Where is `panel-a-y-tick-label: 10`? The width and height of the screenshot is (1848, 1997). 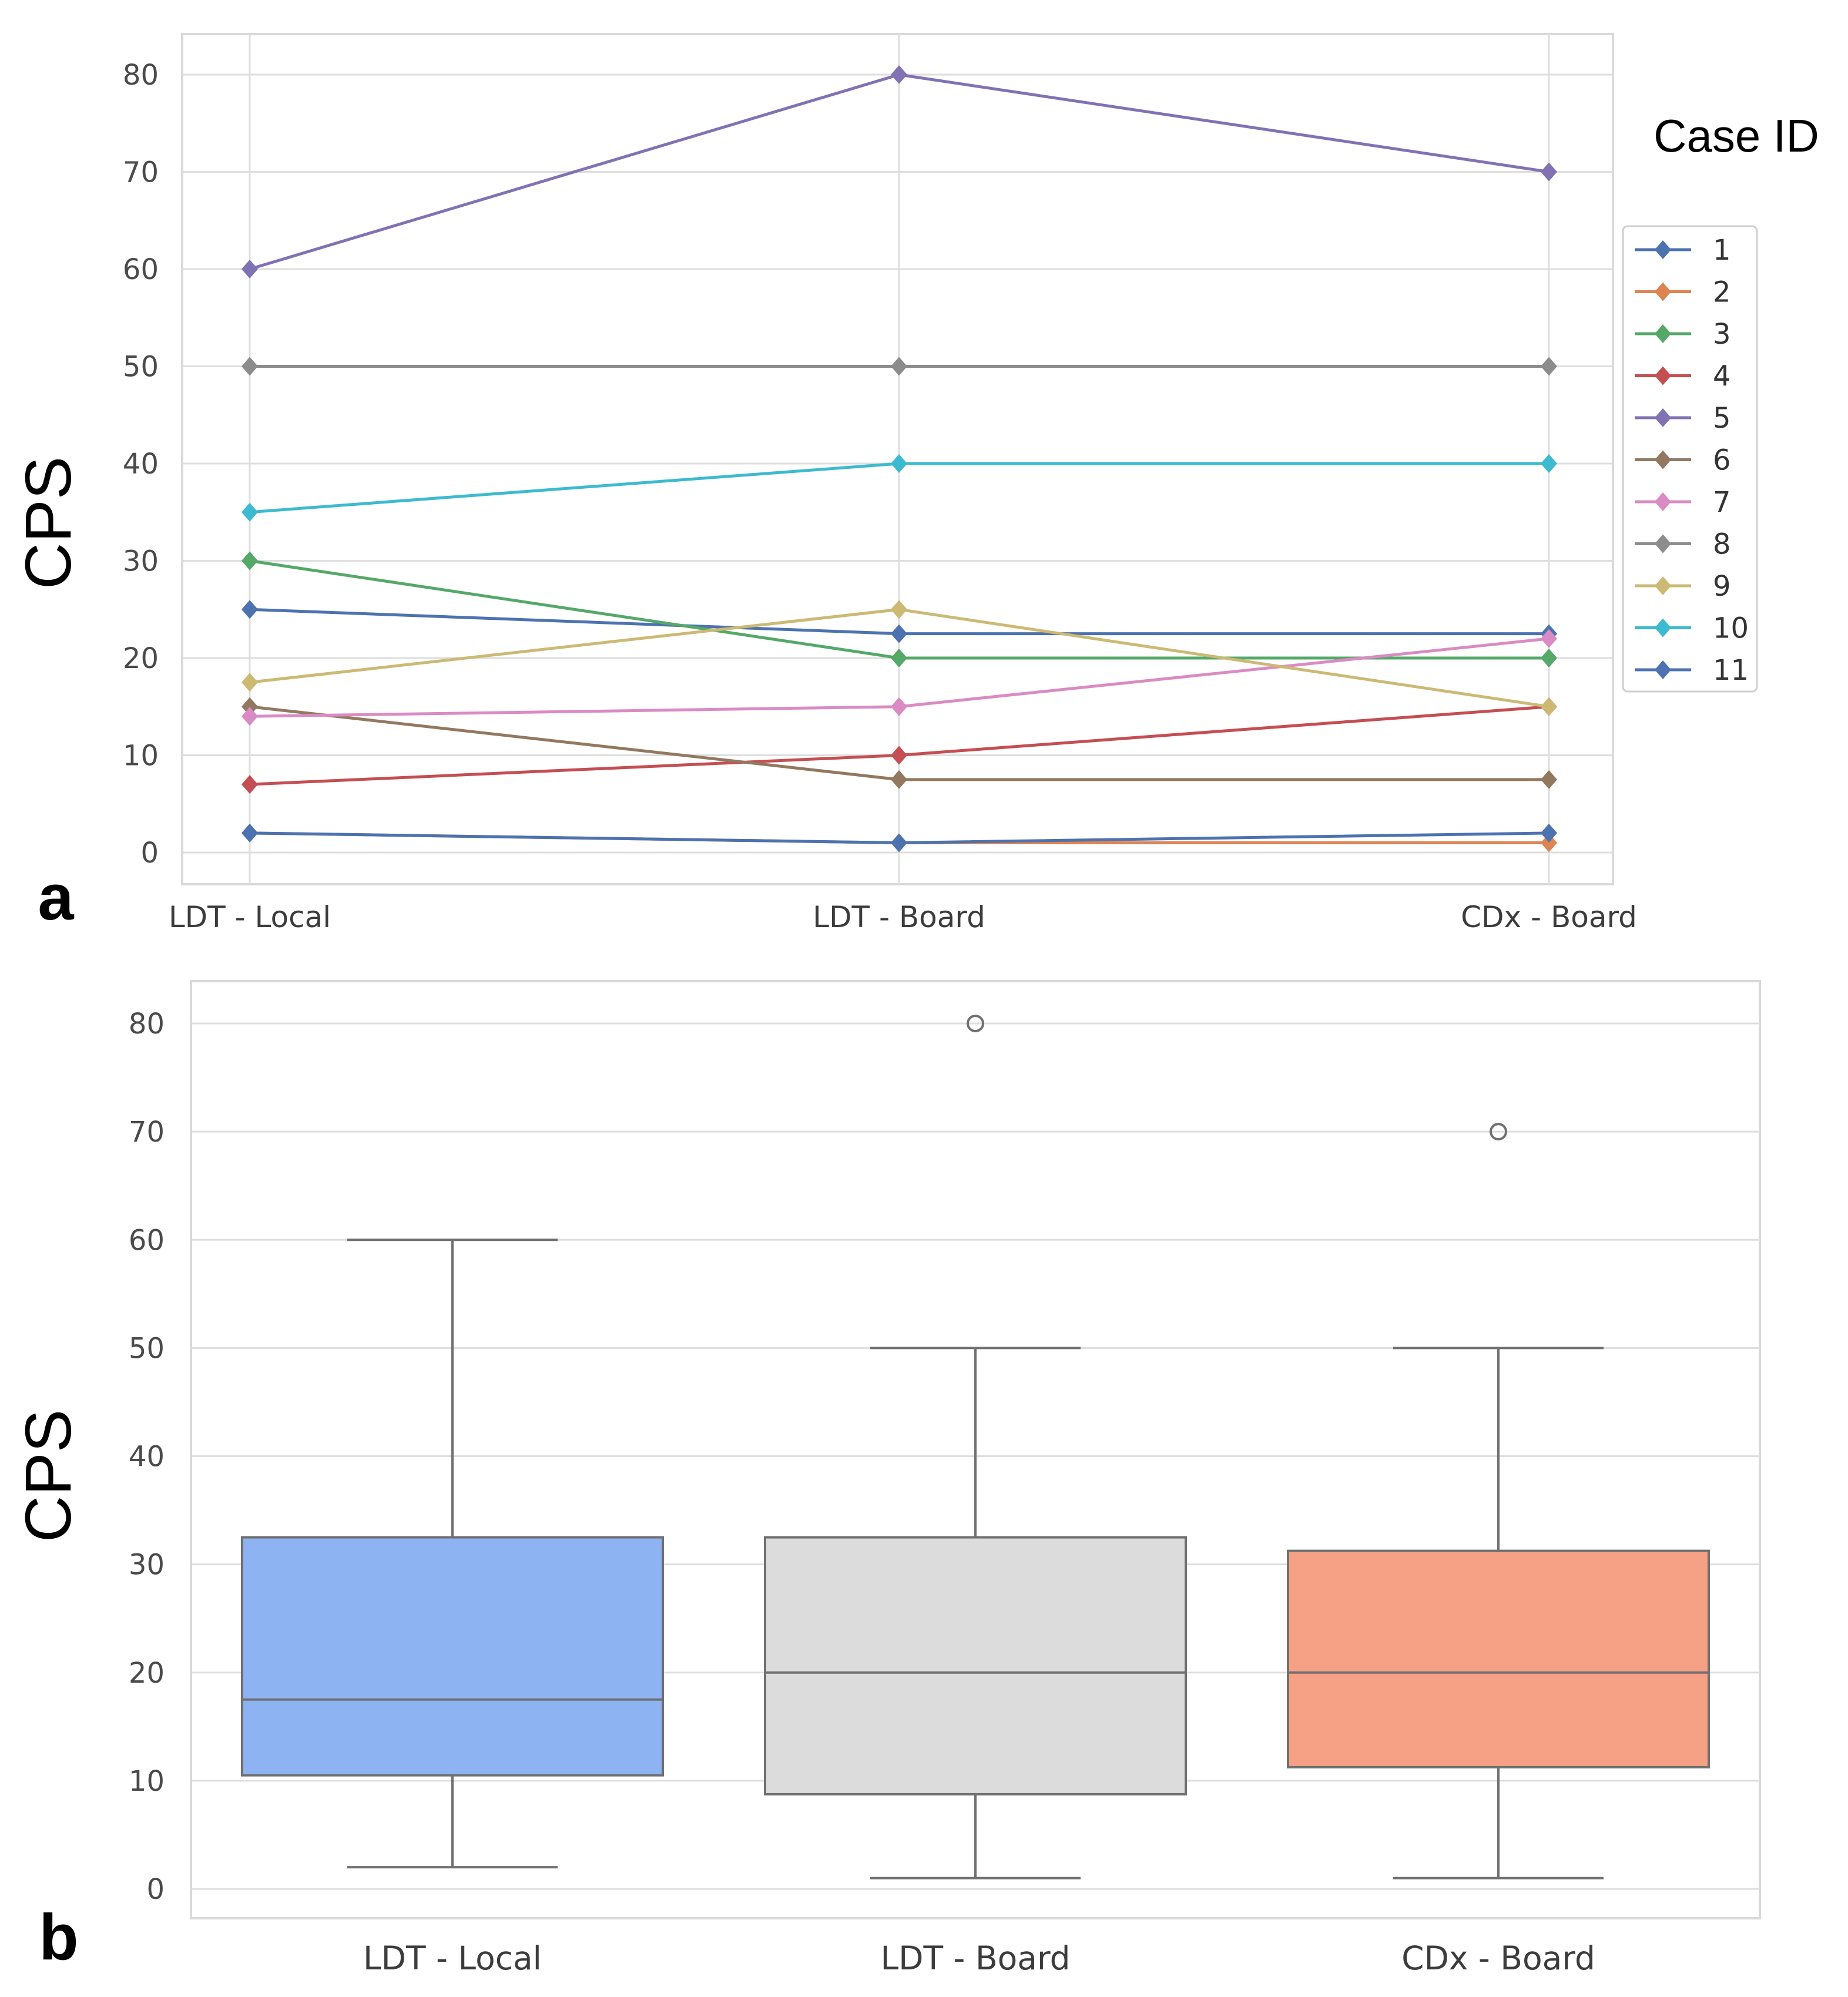 panel-a-y-tick-label: 10 is located at coordinates (141, 756).